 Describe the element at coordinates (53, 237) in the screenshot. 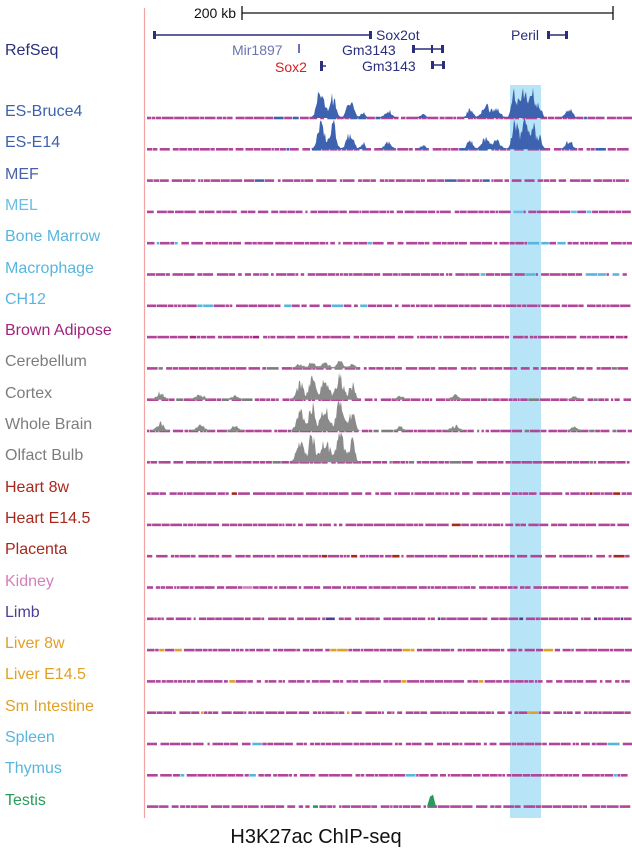

I see `track-label-bone-marrow: Bone Marrow` at that location.